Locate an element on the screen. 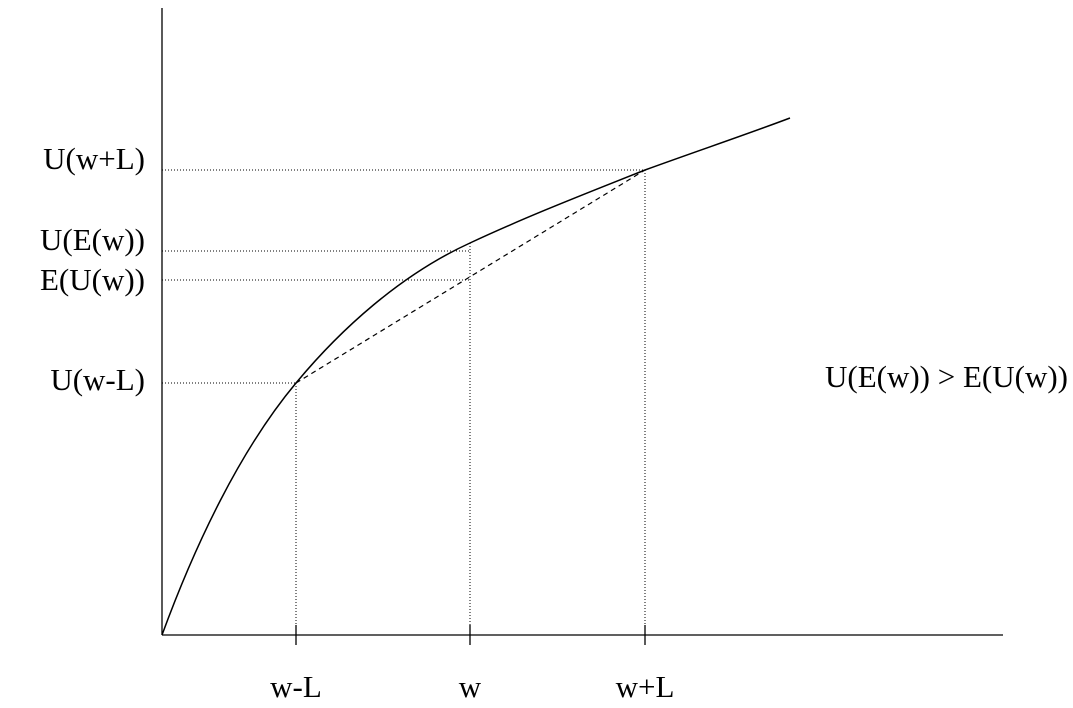  y-label: E(U(w)) is located at coordinates (92, 279).